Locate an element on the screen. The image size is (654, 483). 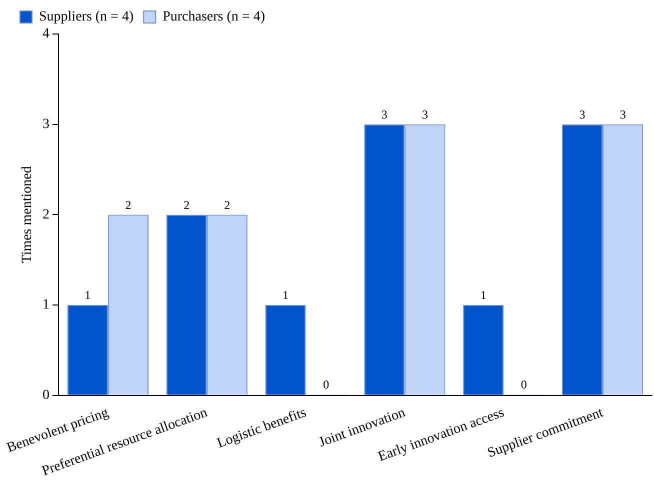
legend-label: Suppliers (n = 4) is located at coordinates (86, 17).